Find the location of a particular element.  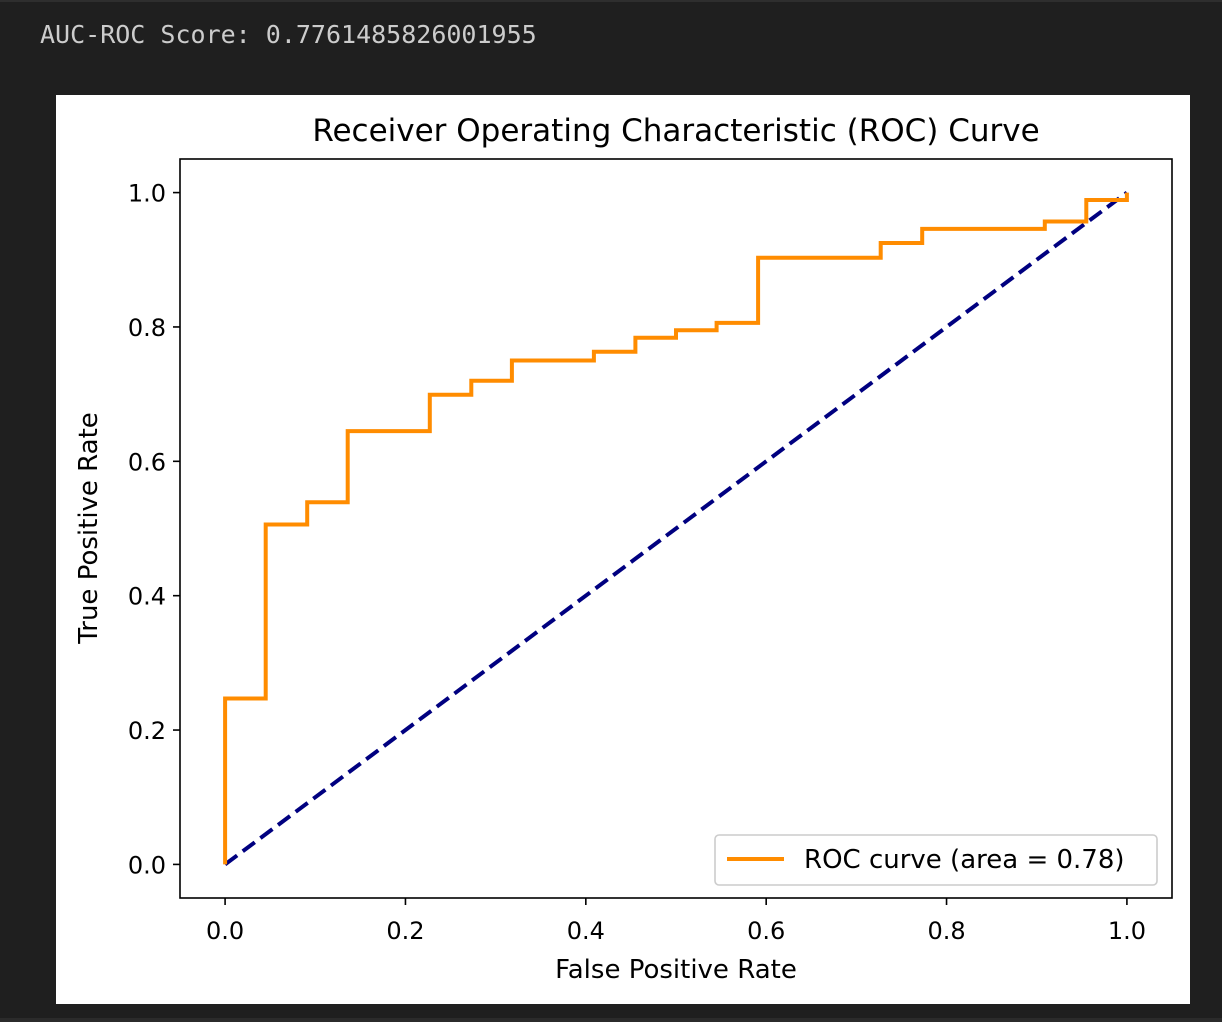

x-axis-label: False Positive Rate is located at coordinates (676, 970).